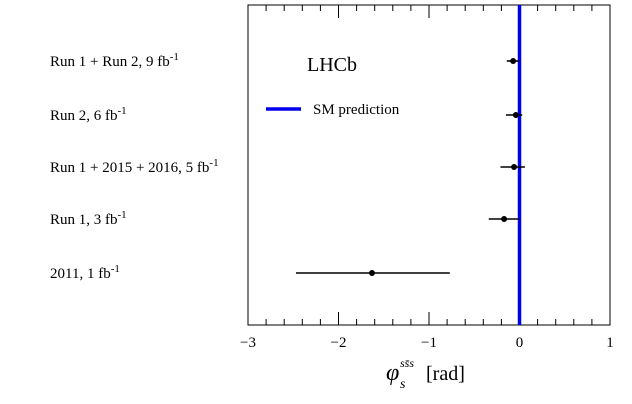 The width and height of the screenshot is (632, 404). What do you see at coordinates (88, 114) in the screenshot?
I see `row-label: Run 2, 6 fb-1` at bounding box center [88, 114].